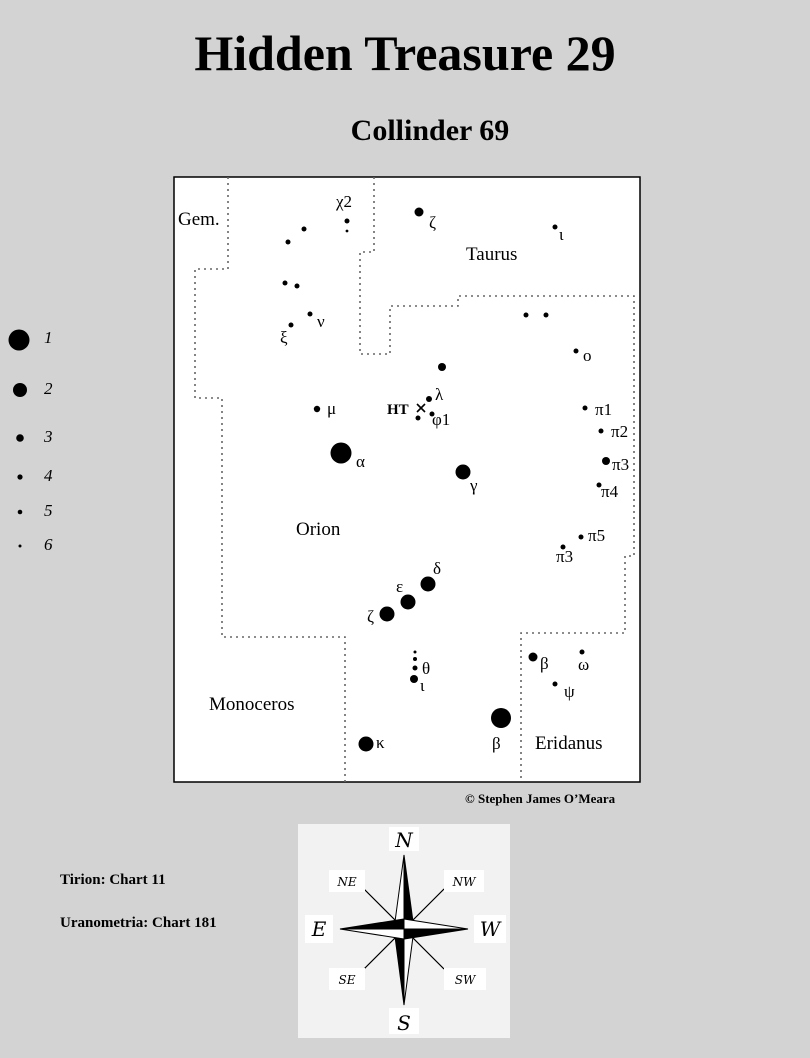 The image size is (810, 1058). Describe the element at coordinates (321, 321) in the screenshot. I see `star-label: ν` at that location.